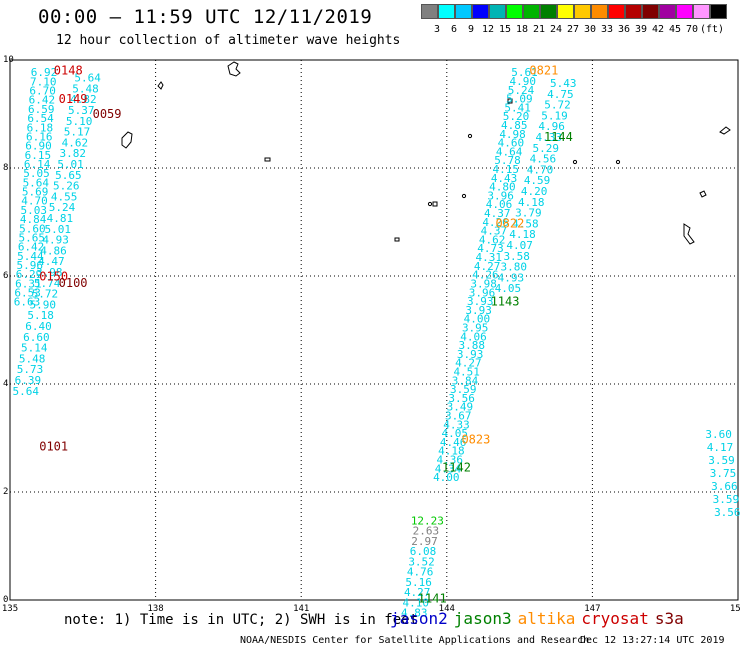 The image size is (740, 650). What do you see at coordinates (514, 267) in the screenshot?
I see `swh-value: 3.80` at bounding box center [514, 267].